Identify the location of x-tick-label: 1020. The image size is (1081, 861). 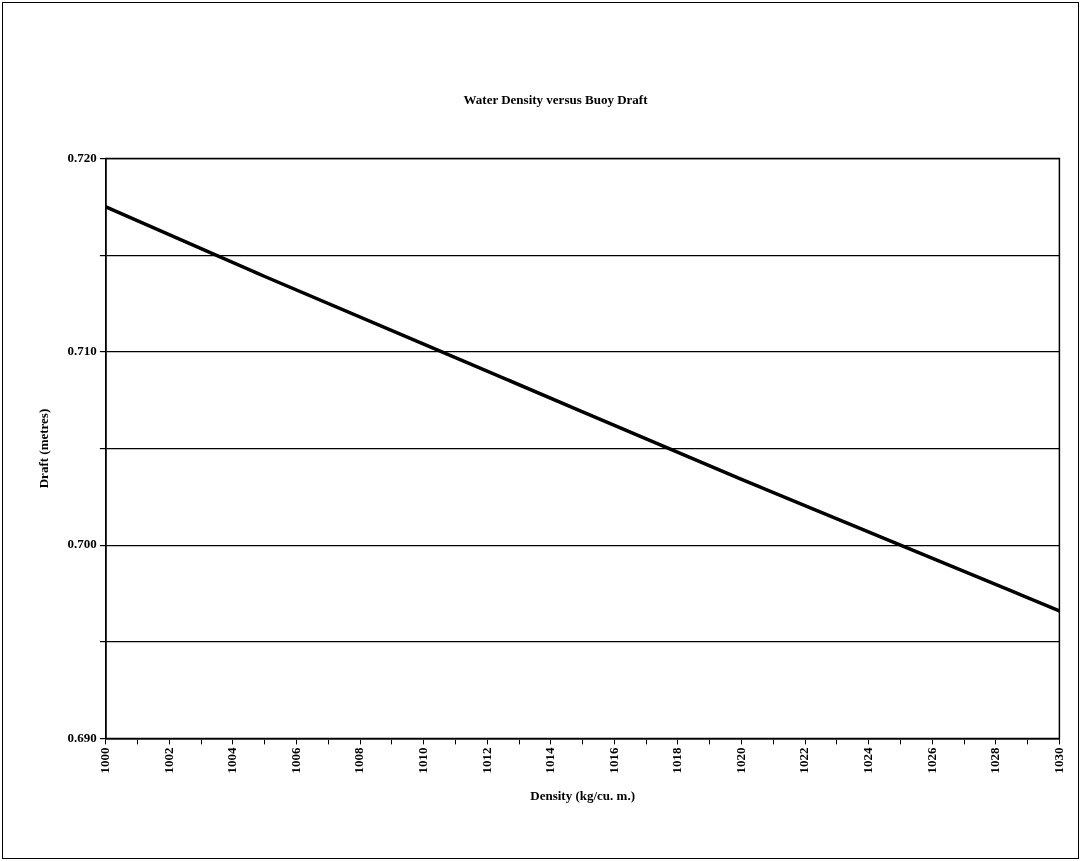
(740, 760).